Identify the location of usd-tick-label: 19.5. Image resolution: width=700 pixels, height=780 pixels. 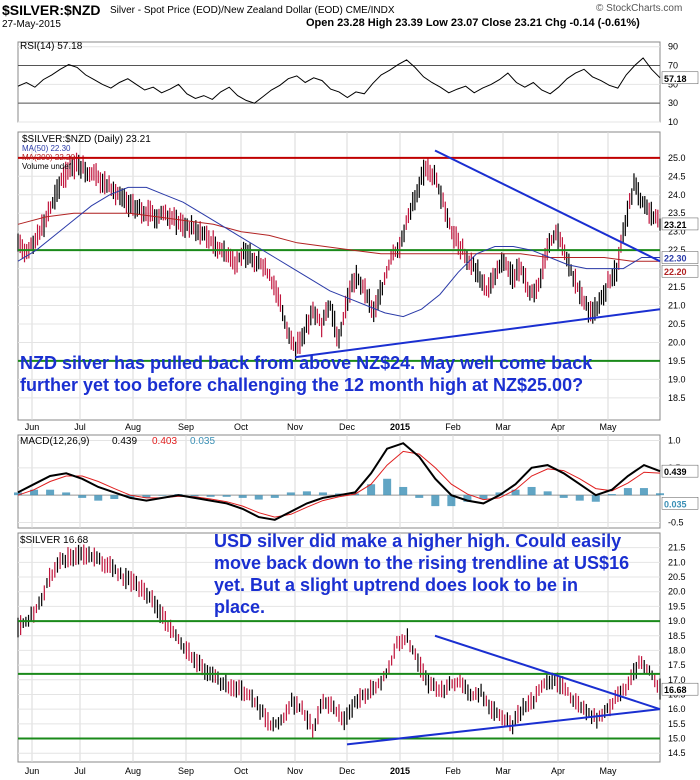
(677, 606).